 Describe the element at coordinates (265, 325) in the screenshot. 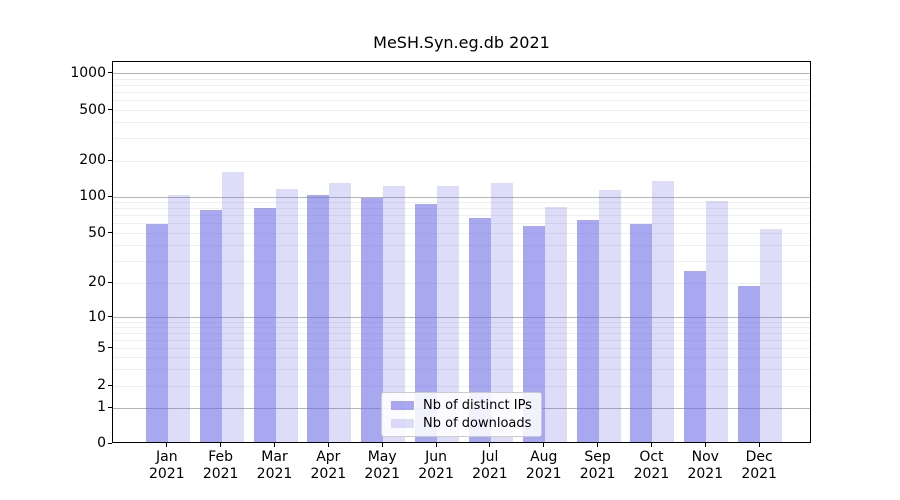

I see `bar-distinct-ips-mar` at that location.